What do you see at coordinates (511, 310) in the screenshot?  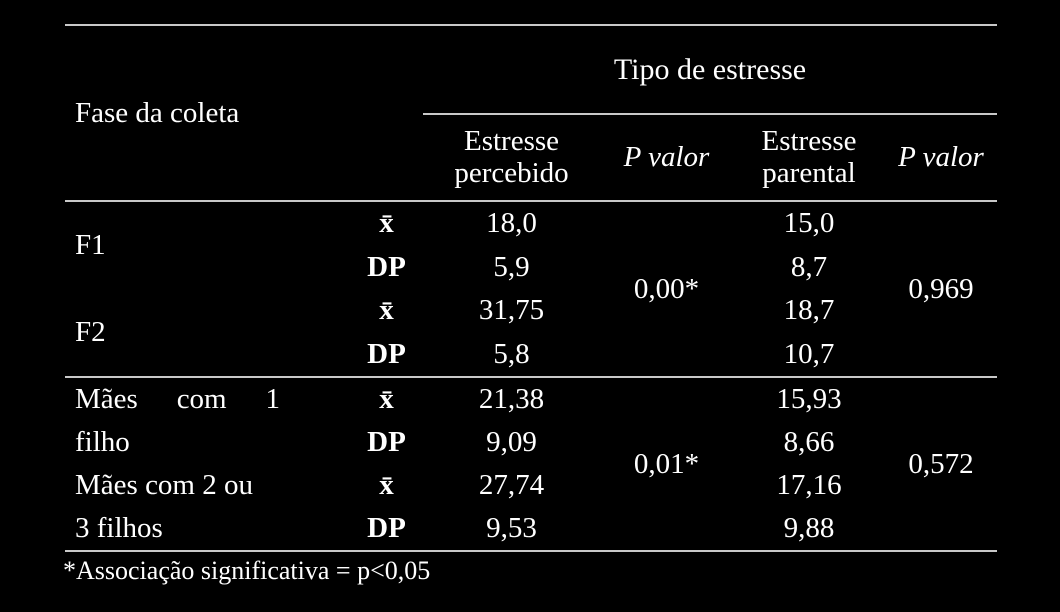 I see `value-percebido: 31,75` at bounding box center [511, 310].